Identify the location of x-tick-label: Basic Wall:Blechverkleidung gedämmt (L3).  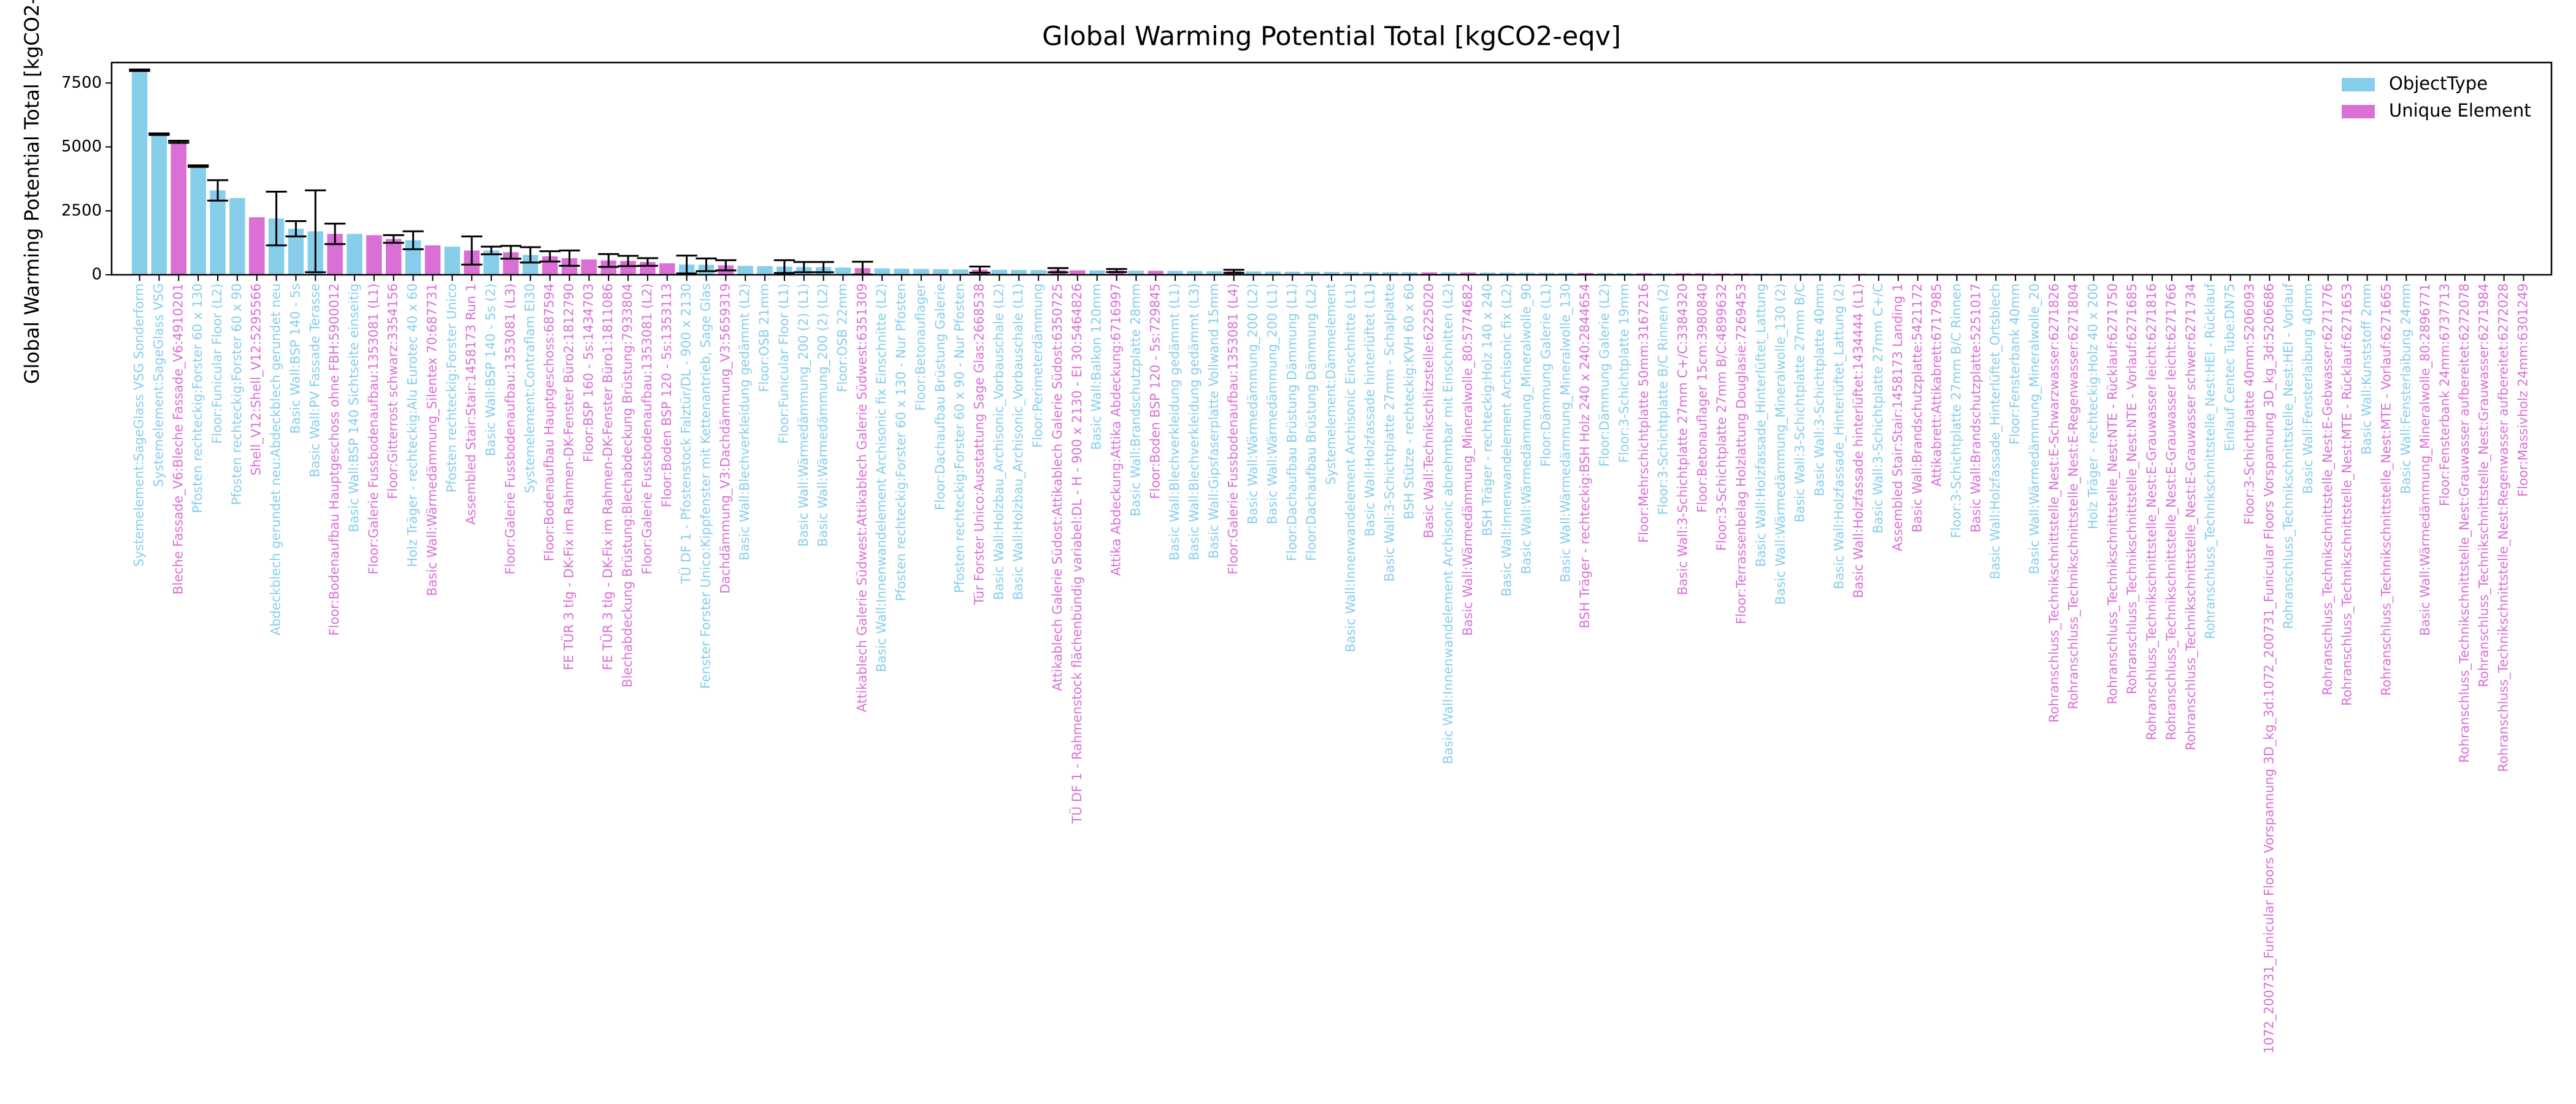
(1194, 422).